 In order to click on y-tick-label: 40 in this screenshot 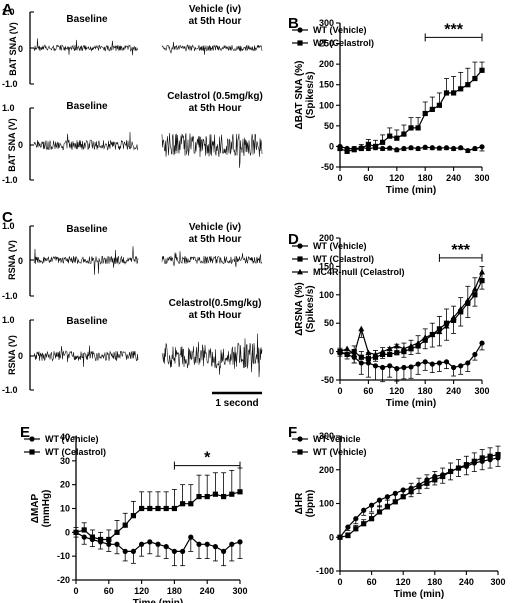, I will do `click(65, 437)`.